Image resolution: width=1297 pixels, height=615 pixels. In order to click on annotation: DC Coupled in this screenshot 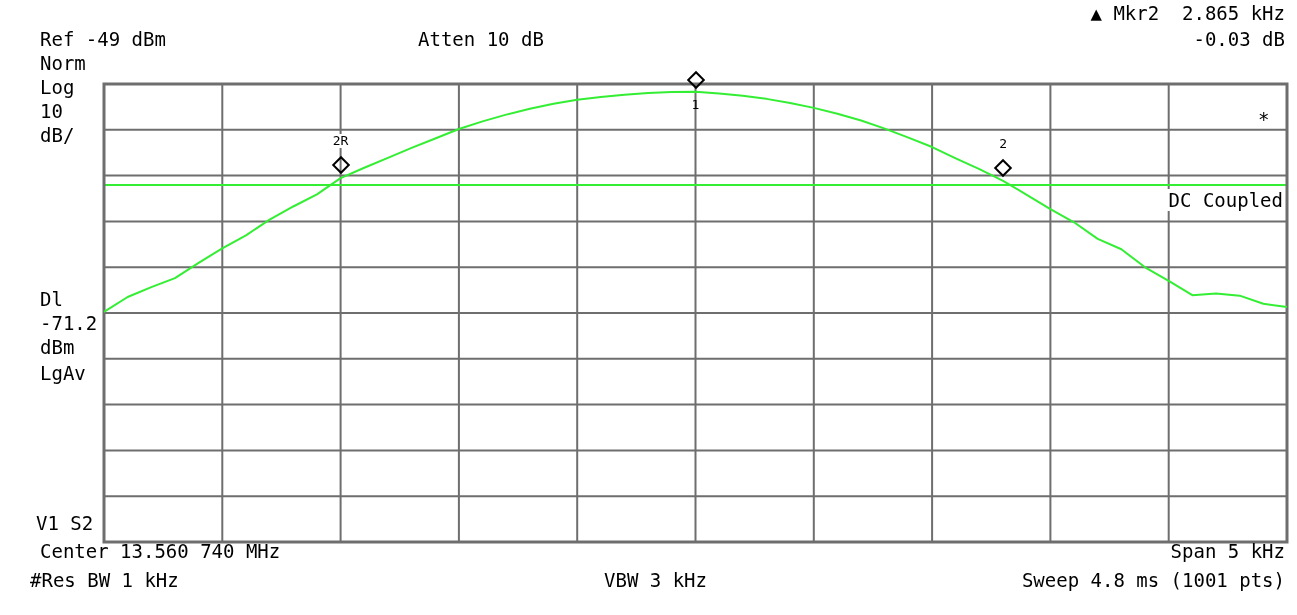, I will do `click(1225, 200)`.